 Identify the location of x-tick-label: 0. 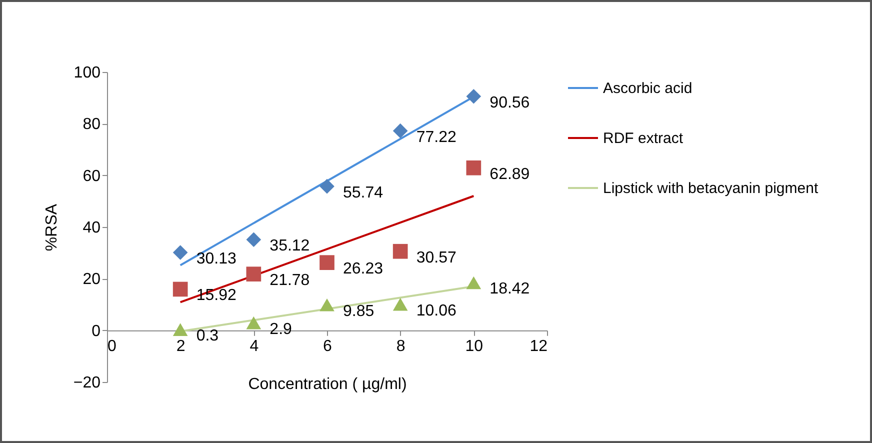
(112, 346).